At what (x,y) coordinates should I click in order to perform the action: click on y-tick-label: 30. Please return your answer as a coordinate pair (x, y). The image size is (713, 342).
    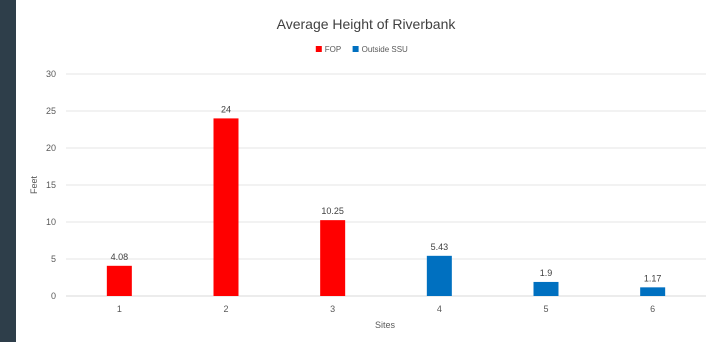
    Looking at the image, I should click on (51, 74).